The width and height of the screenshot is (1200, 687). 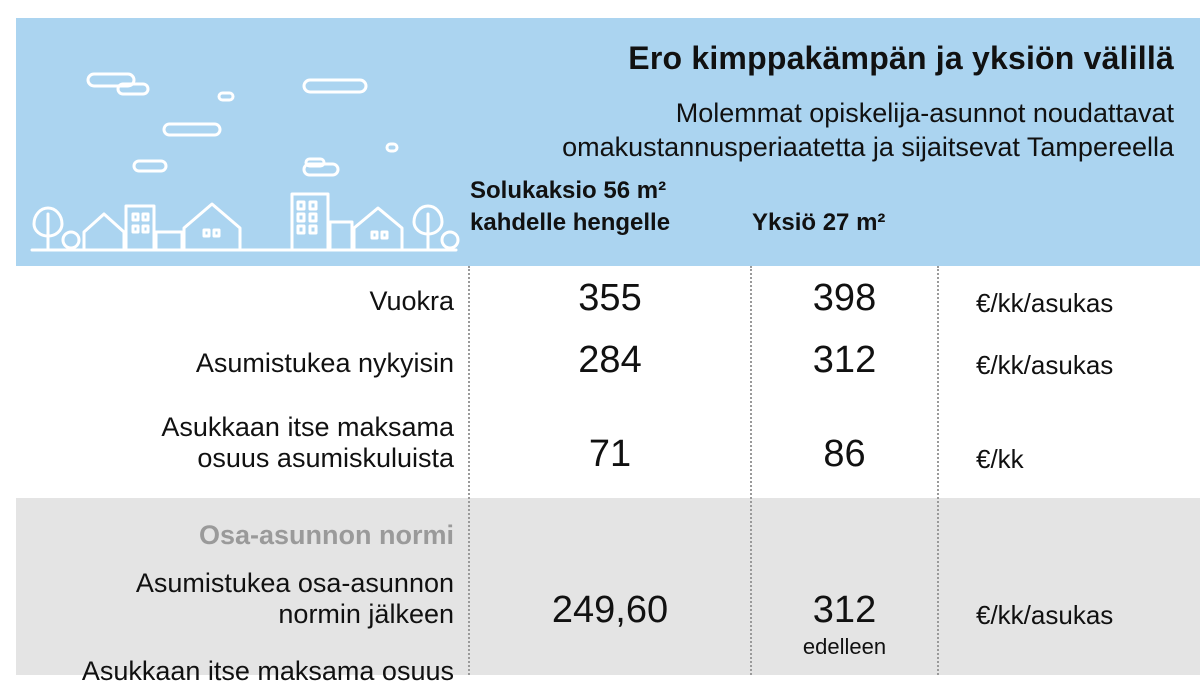 What do you see at coordinates (844, 360) in the screenshot?
I see `value-allowance-studio: 312` at bounding box center [844, 360].